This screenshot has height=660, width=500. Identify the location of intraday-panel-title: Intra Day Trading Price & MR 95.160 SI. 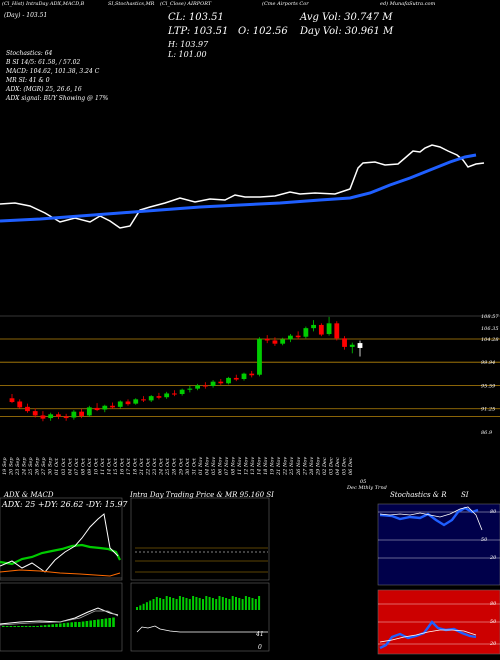
(202, 495).